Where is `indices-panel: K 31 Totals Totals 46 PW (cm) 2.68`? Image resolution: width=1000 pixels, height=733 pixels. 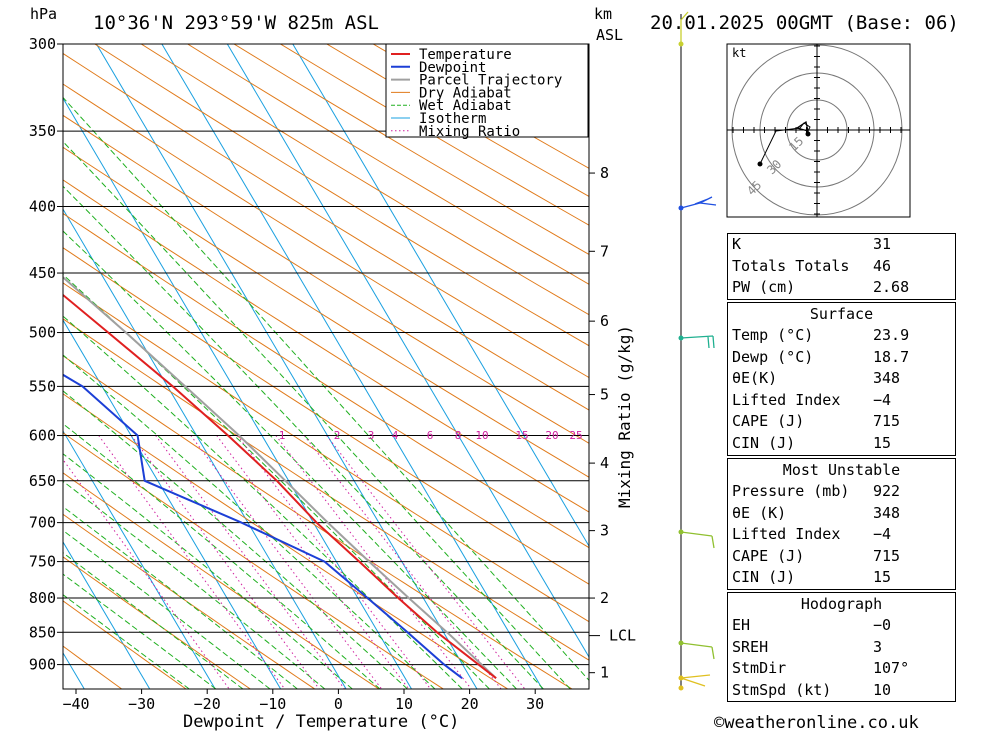 indices-panel: K 31 Totals Totals 46 PW (cm) 2.68 is located at coordinates (841, 266).